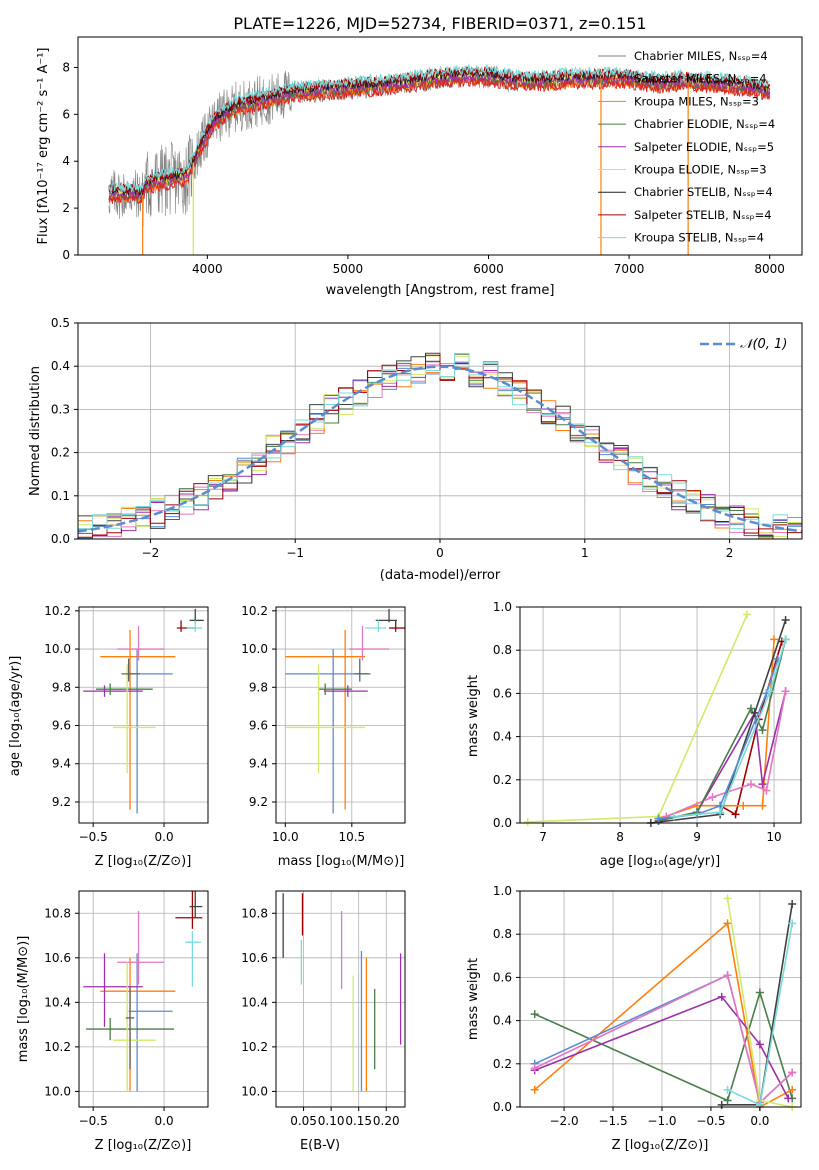 This screenshot has width=819, height=1170. I want to click on legend-label: Kroupa STELIB, Nₛₛₚ=4, so click(699, 238).